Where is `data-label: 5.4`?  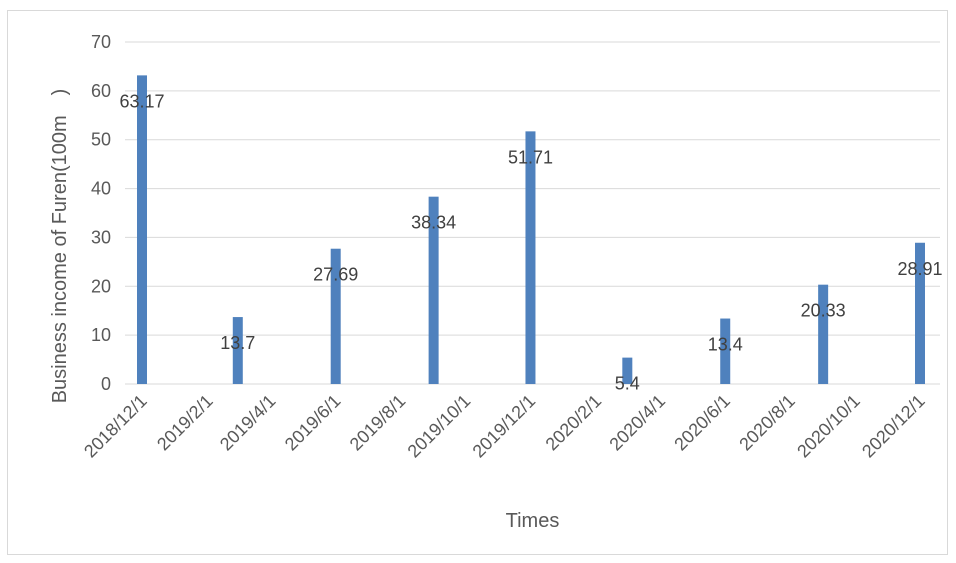
data-label: 5.4 is located at coordinates (627, 384).